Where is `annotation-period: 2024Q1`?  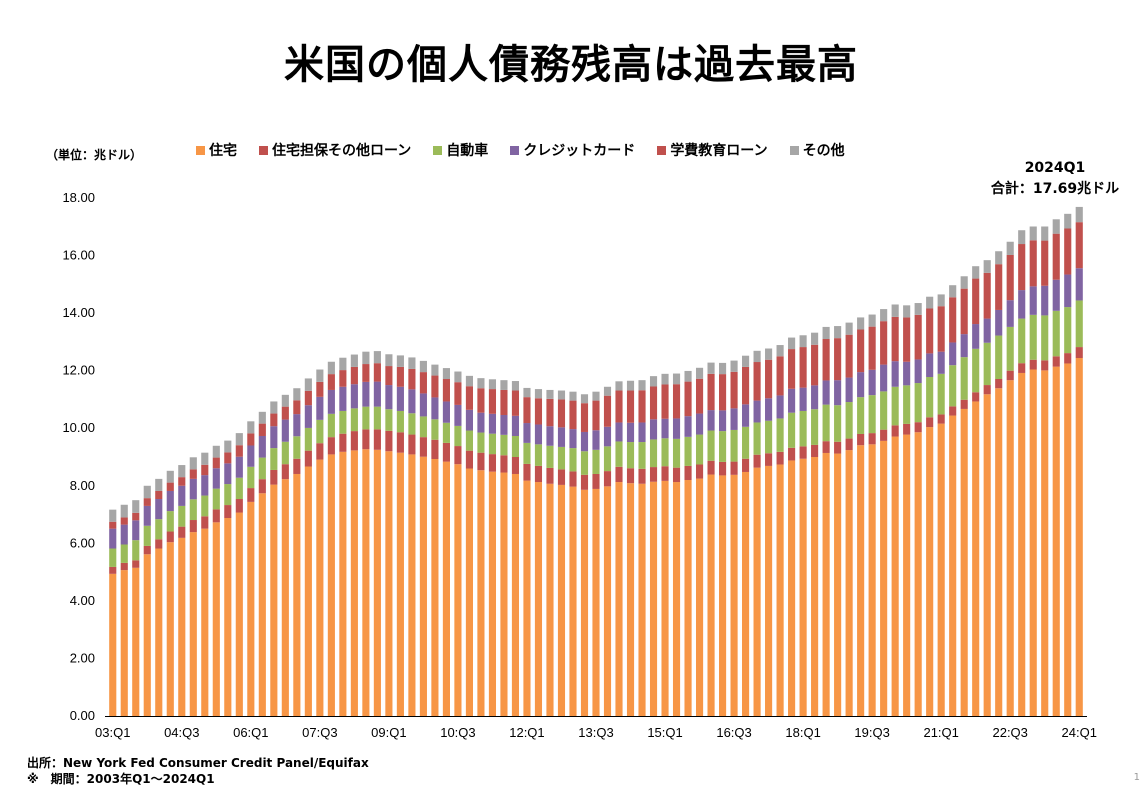 annotation-period: 2024Q1 is located at coordinates (1055, 168).